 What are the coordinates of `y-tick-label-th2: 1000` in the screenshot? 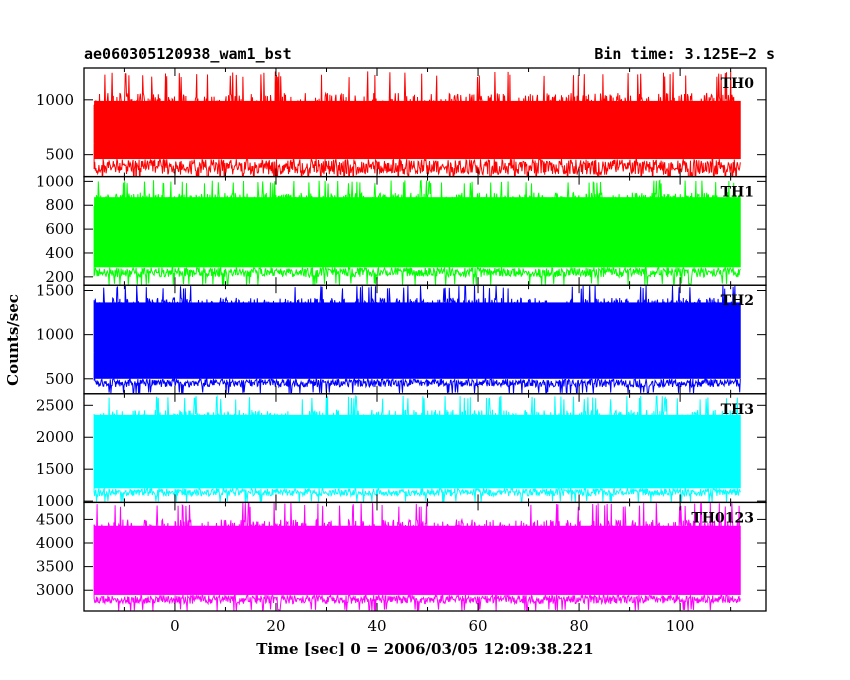 It's located at (55, 335).